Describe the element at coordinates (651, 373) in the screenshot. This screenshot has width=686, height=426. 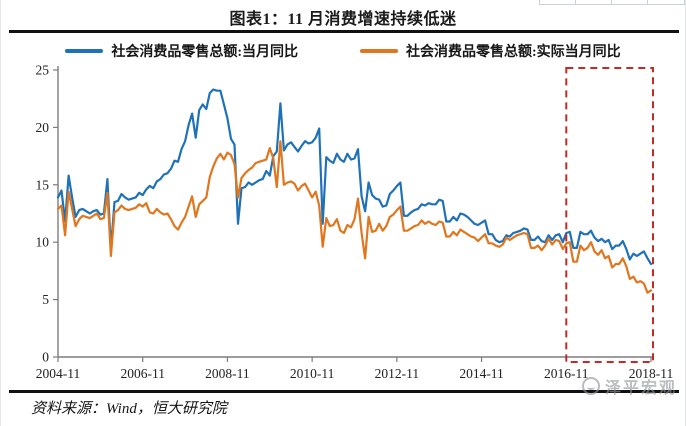
I see `svg-text: 2018-11` at that location.